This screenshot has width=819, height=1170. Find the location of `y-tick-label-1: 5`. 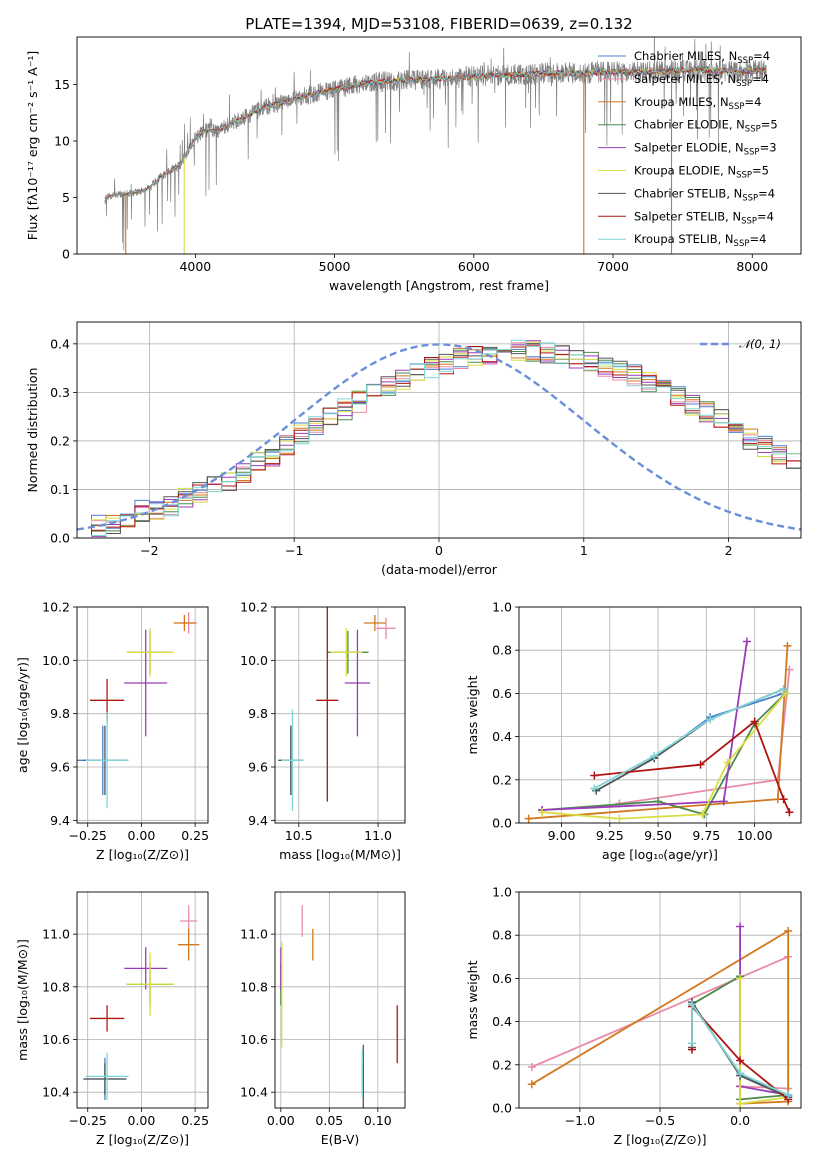

y-tick-label-1: 5 is located at coordinates (66, 197).